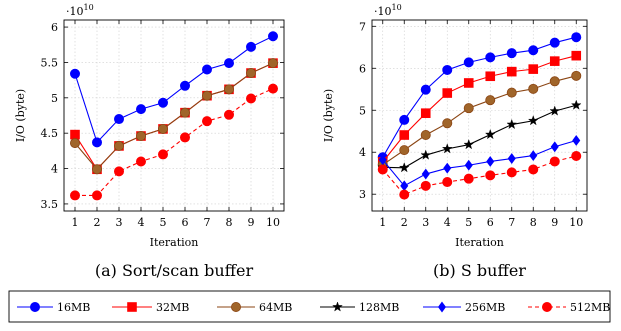 This screenshot has height=331, width=621. Describe the element at coordinates (328, 115) in the screenshot. I see `y-axis-label: I/O (byte)` at that location.